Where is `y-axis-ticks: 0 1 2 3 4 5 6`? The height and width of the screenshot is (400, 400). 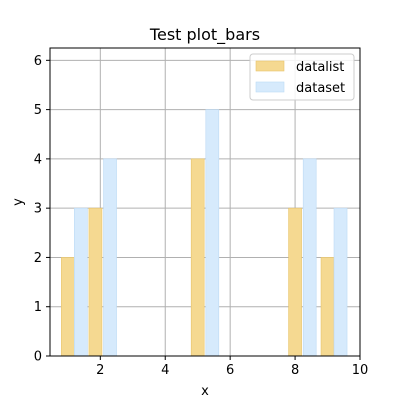 y-axis-ticks: 0 1 2 3 4 5 6 is located at coordinates (42, 209).